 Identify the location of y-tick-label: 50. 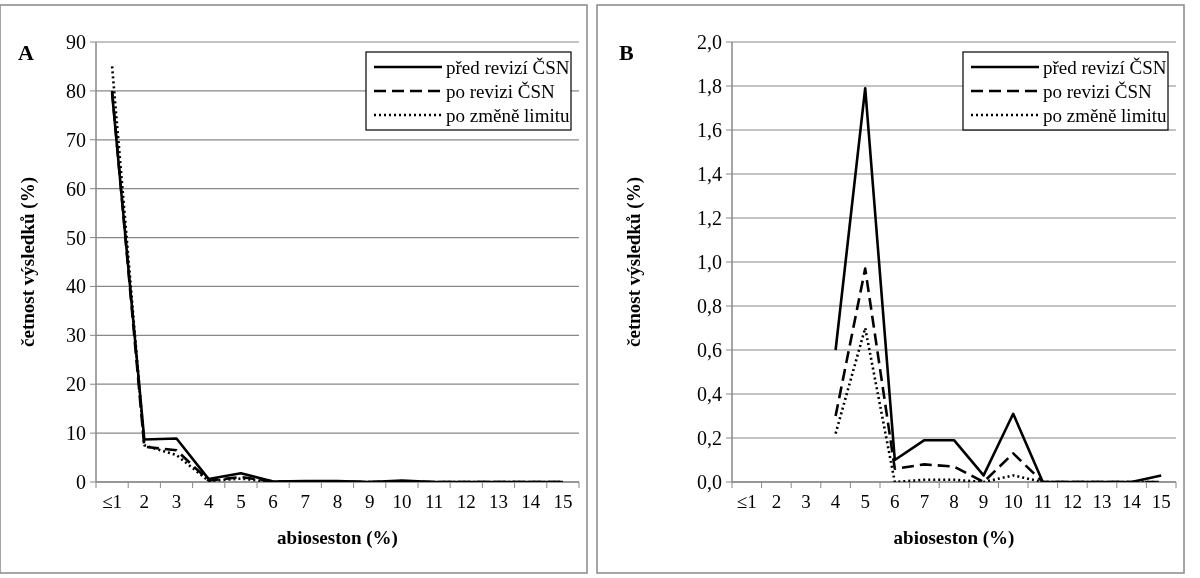
(76, 237).